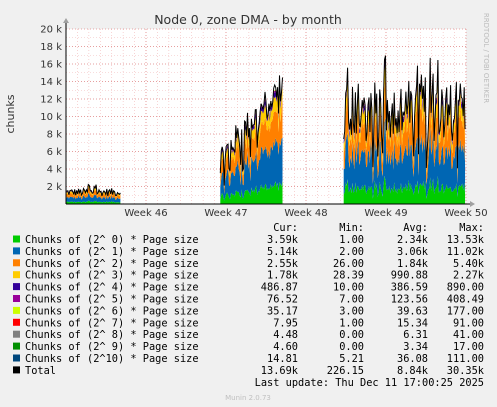 The image size is (497, 407). Describe the element at coordinates (112, 240) in the screenshot. I see `legend-series-name: Chunks of (2^ 0) * Page size` at that location.